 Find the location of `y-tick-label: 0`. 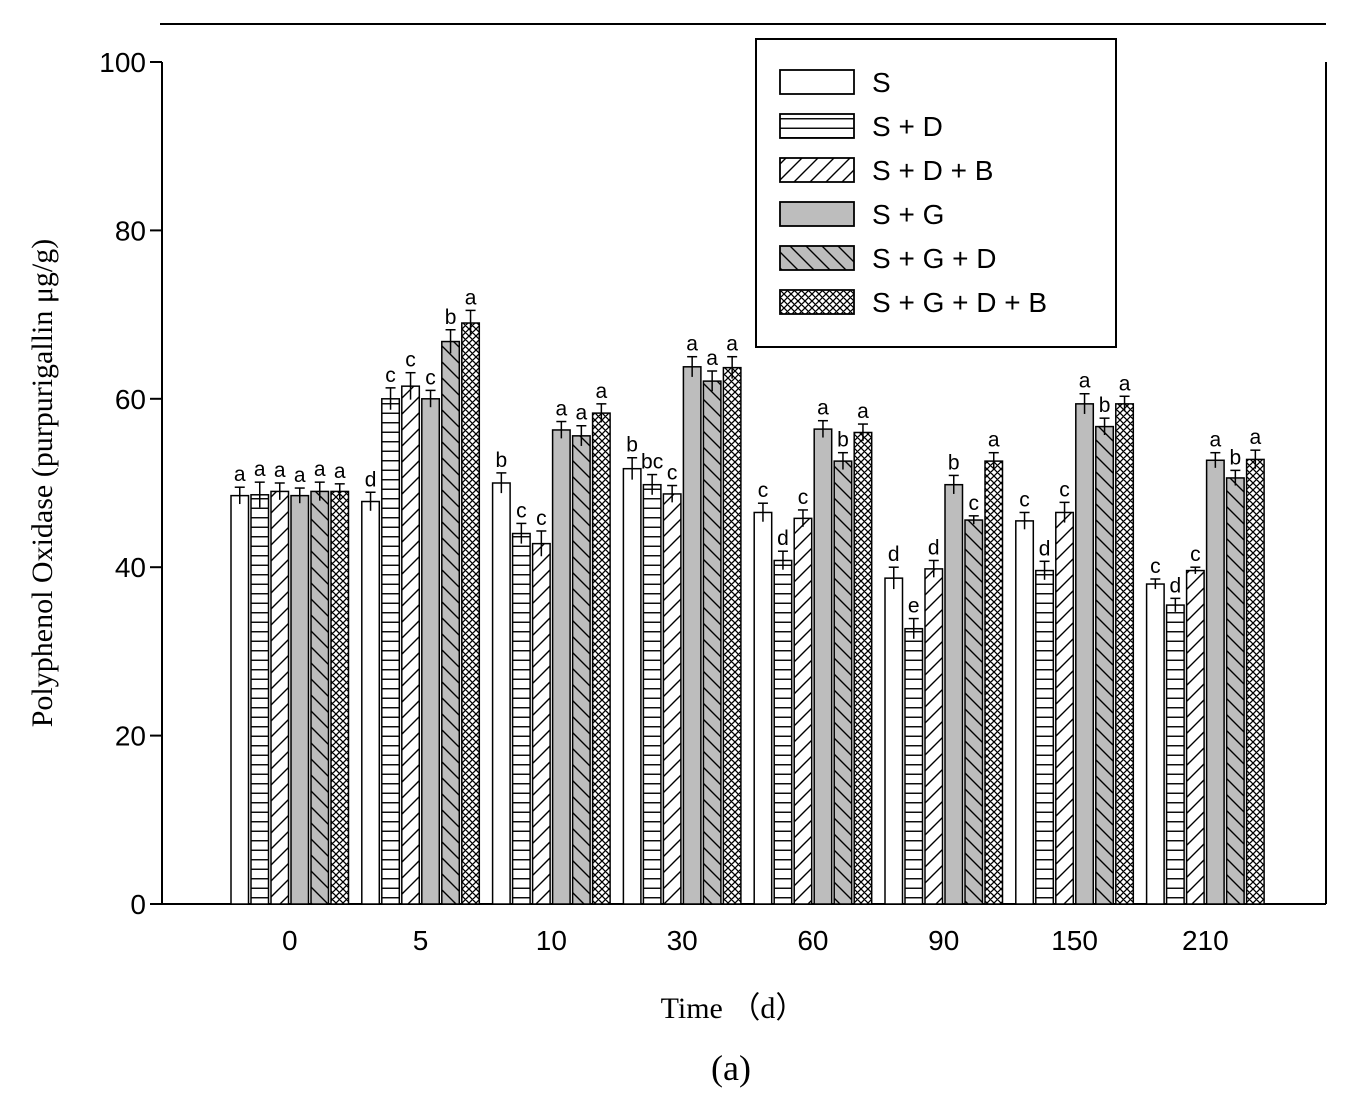

y-tick-label: 0 is located at coordinates (138, 904).